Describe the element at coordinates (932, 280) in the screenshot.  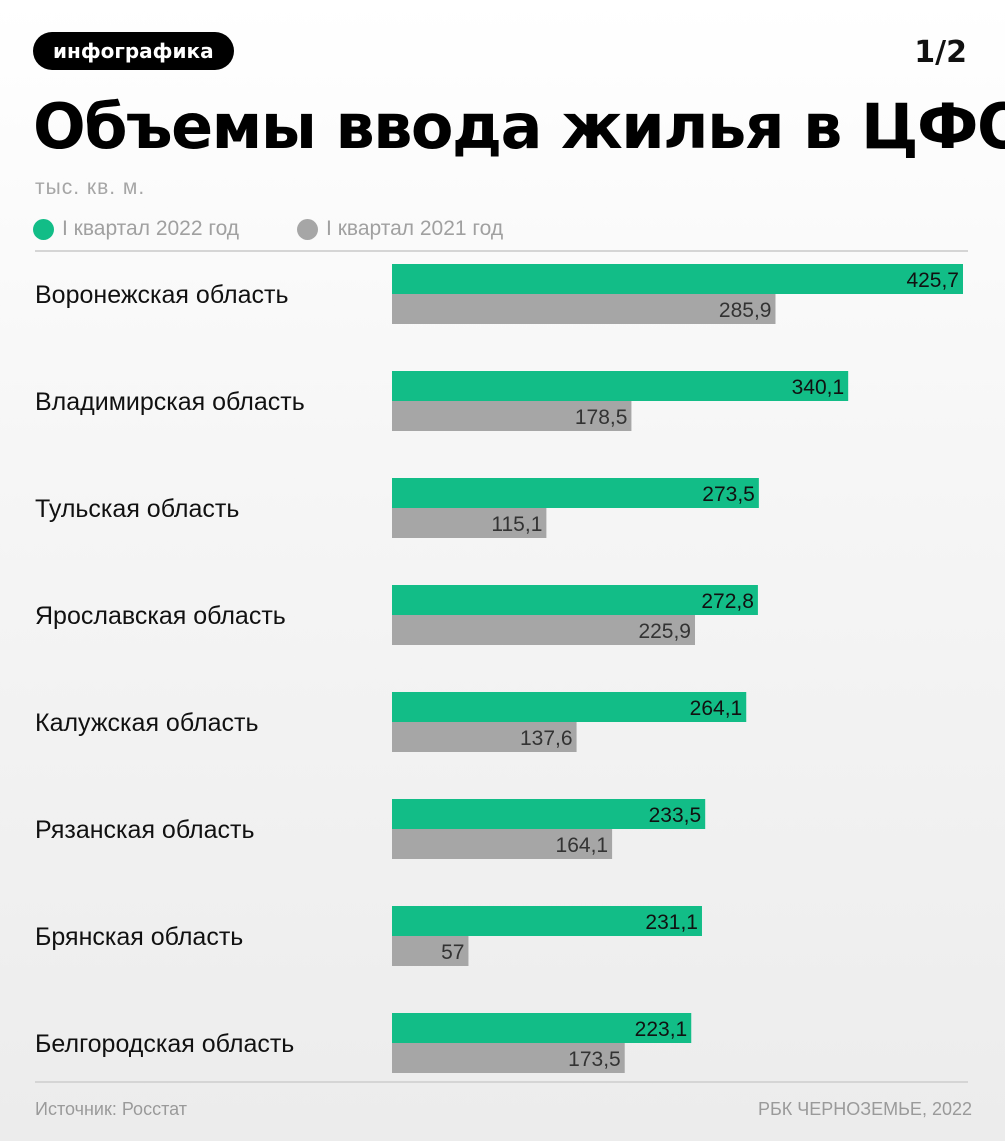
I see `value-label-2022: 425,7` at that location.